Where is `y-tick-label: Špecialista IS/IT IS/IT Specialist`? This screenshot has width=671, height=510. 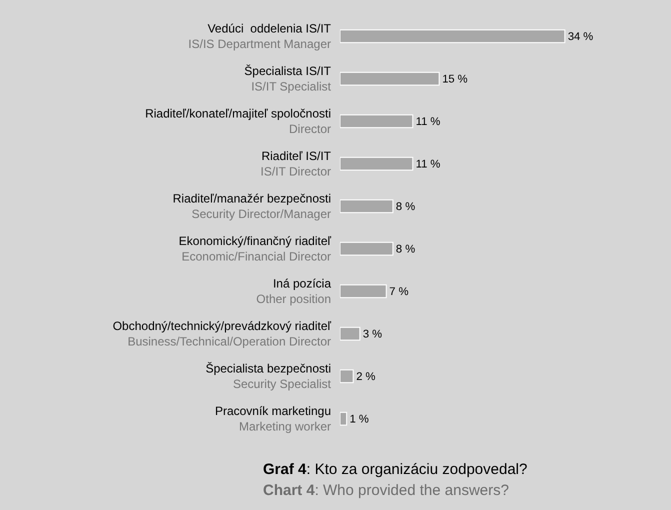 y-tick-label: Špecialista IS/IT IS/IT Specialist is located at coordinates (288, 79).